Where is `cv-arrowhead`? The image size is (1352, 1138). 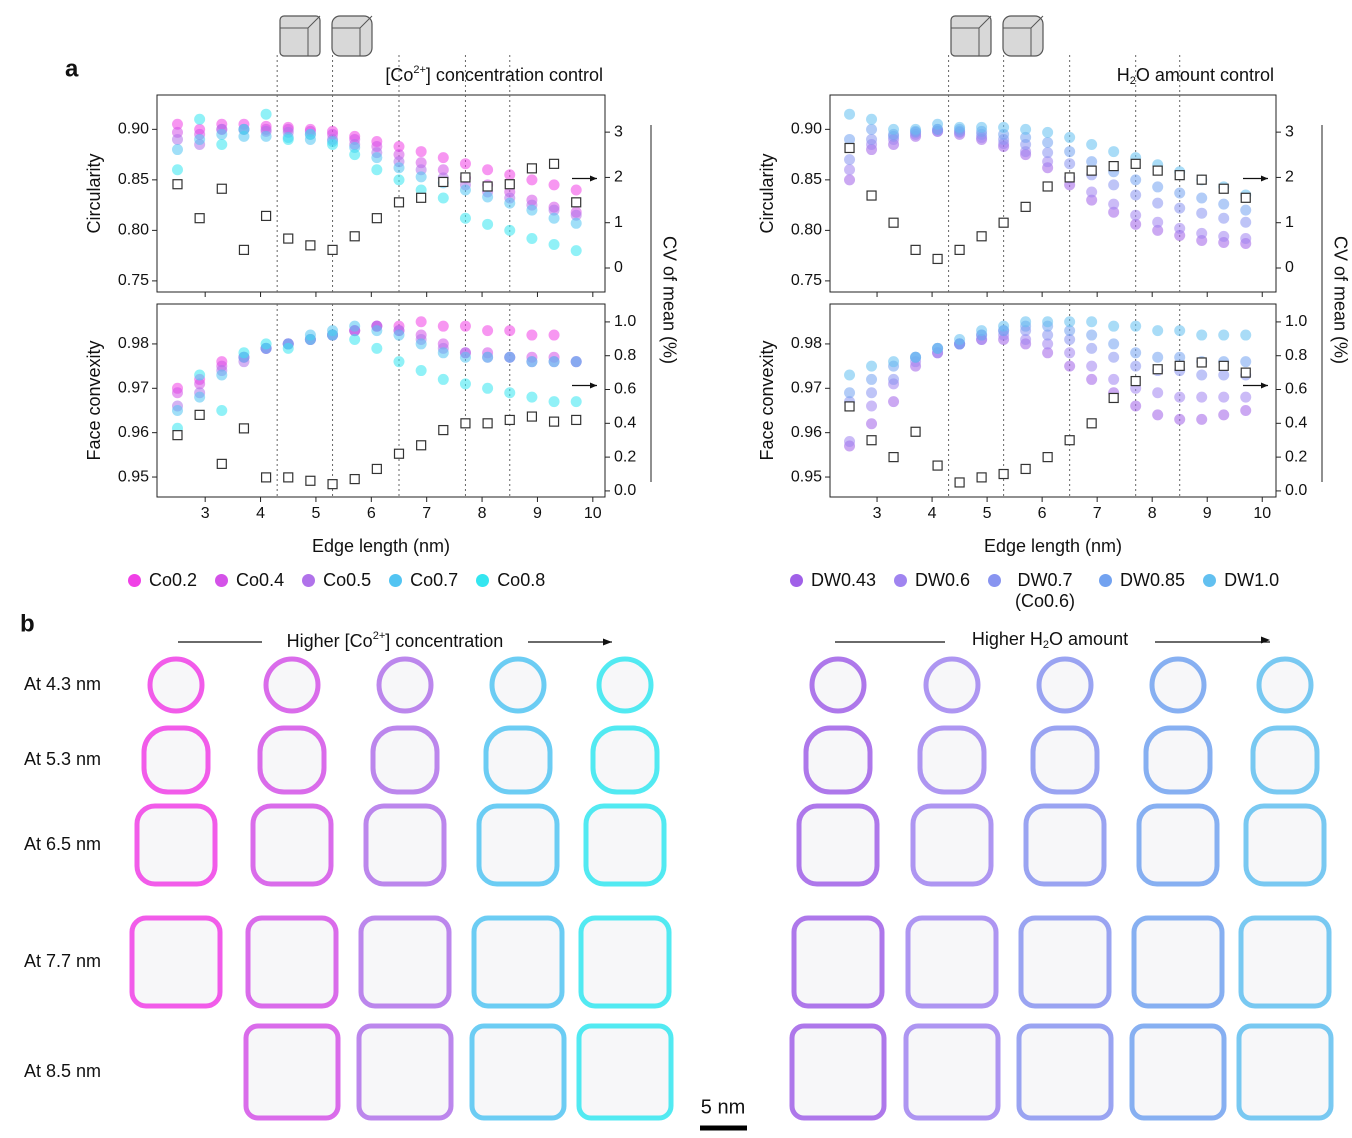 cv-arrowhead is located at coordinates (1264, 385).